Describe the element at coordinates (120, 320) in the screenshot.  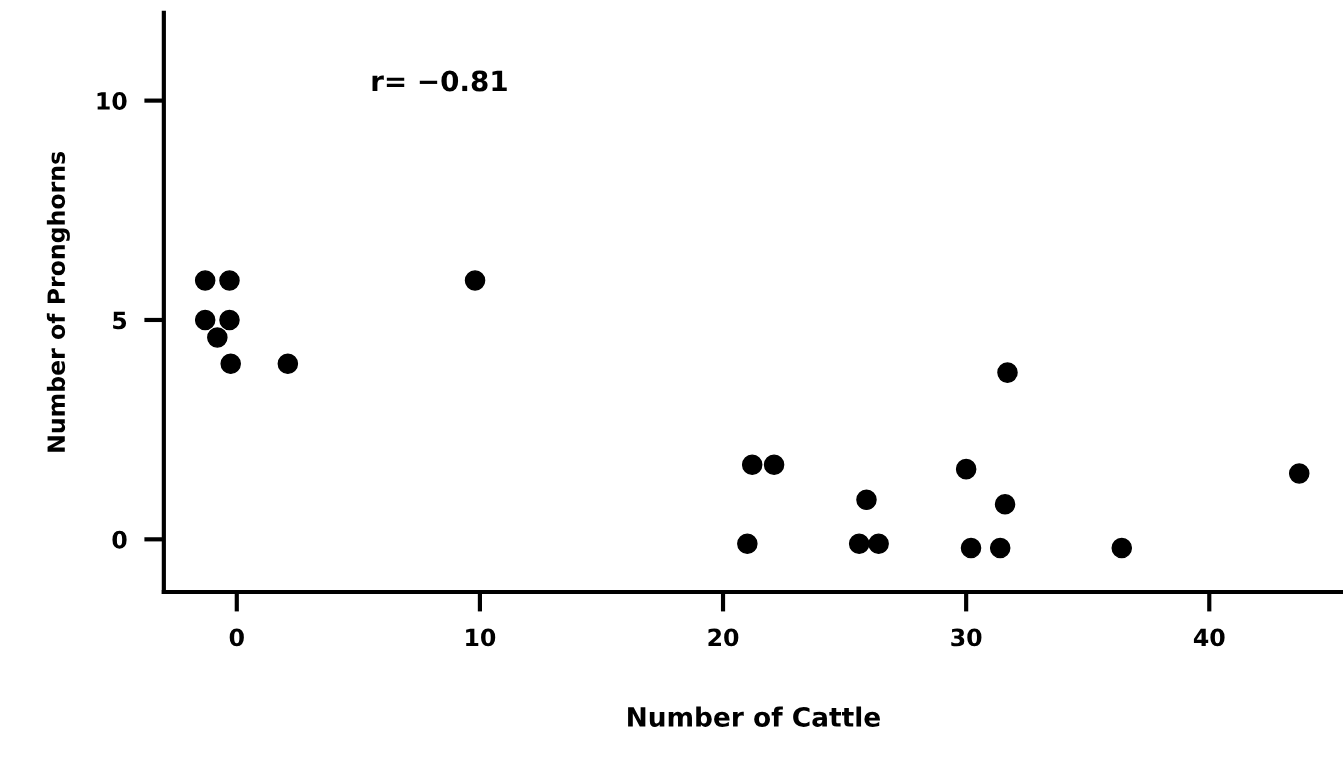
I see `y-tick-label: 5` at that location.